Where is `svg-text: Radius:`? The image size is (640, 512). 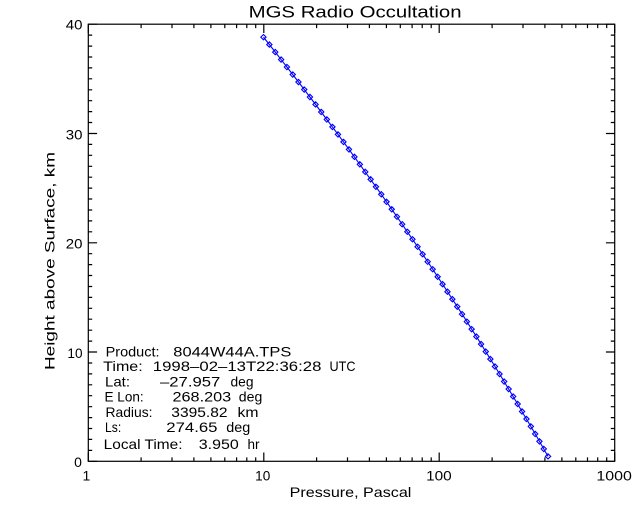 svg-text: Radius: is located at coordinates (129, 412).